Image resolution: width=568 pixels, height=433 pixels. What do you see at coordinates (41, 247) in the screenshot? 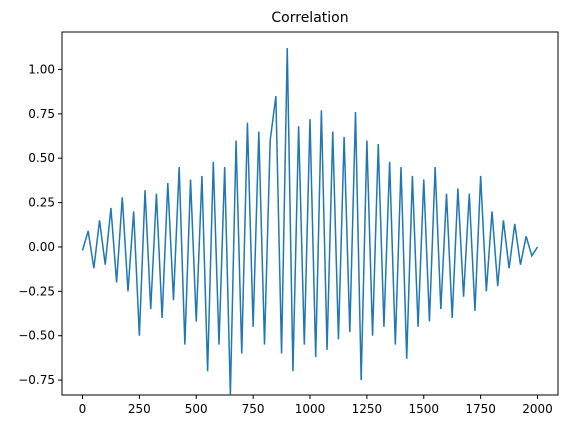
I see `y-tick-label-3: 0.00` at bounding box center [41, 247].